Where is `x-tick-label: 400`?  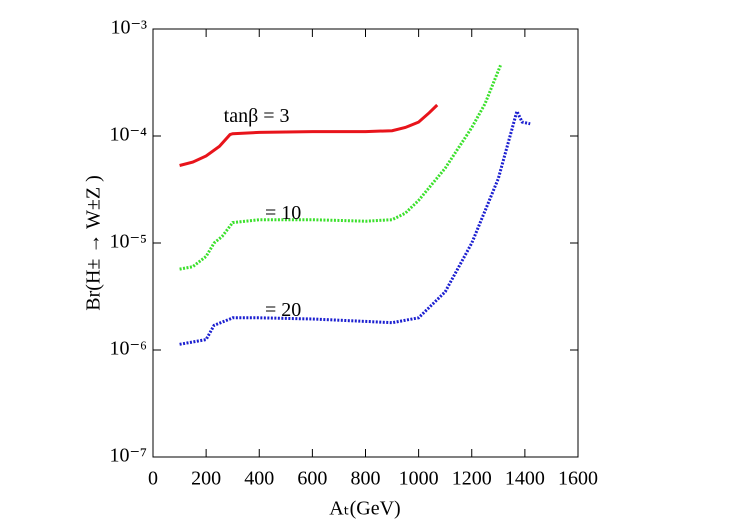 x-tick-label: 400 is located at coordinates (259, 479).